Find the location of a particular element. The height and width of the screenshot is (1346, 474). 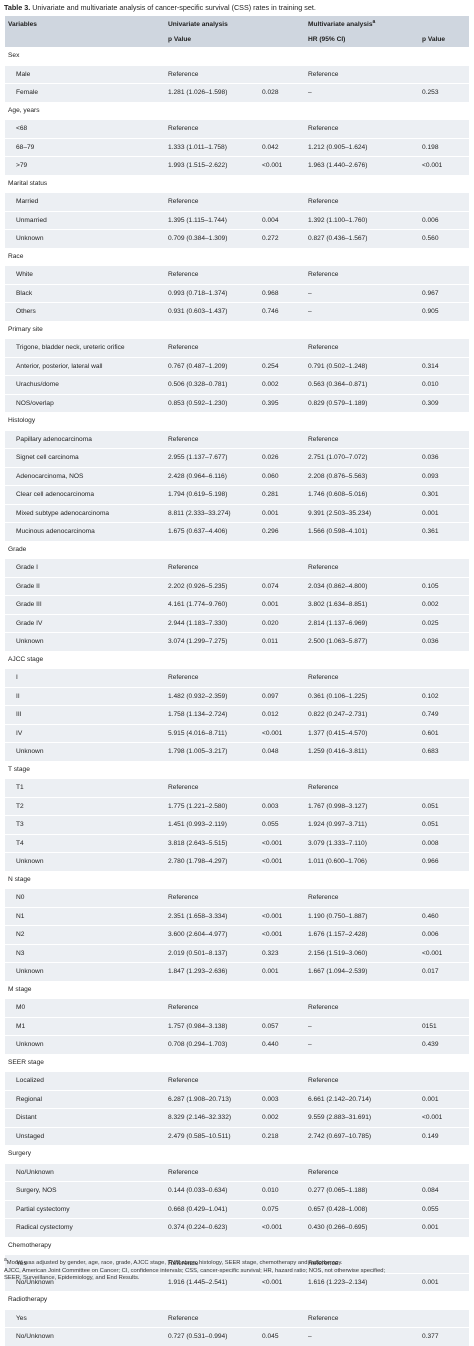

multivariate-hr-cell: 9.391 (2.503–35.234) is located at coordinates (362, 513).